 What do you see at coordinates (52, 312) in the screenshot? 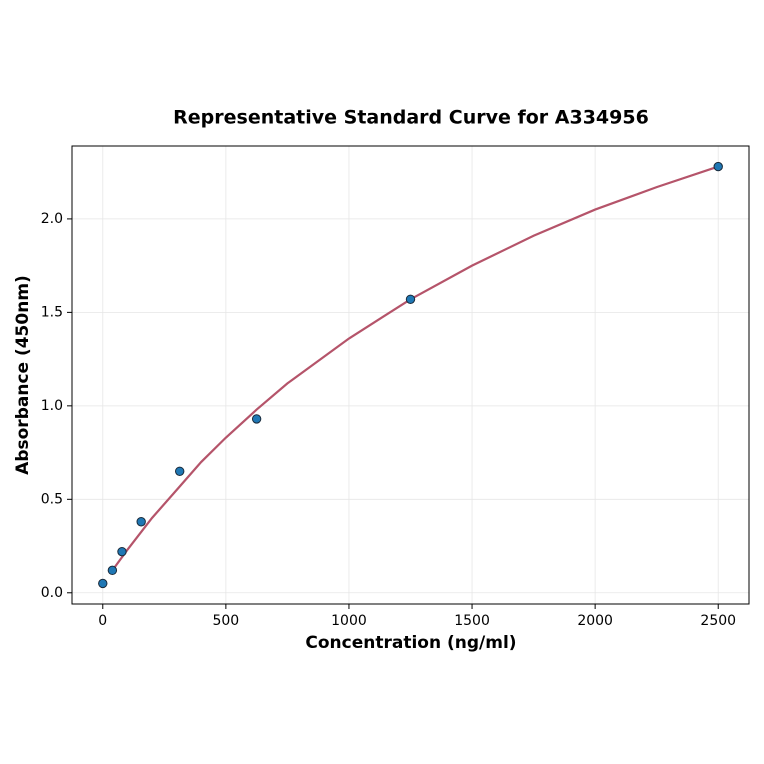
I see `y-tick-label: 1.5` at bounding box center [52, 312].